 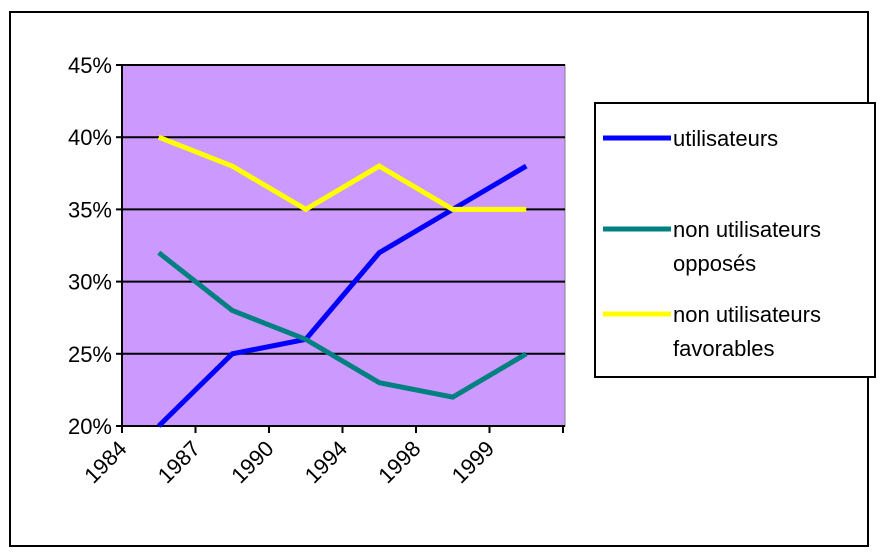 I want to click on y-tick-label: 20%, so click(x=90, y=426).